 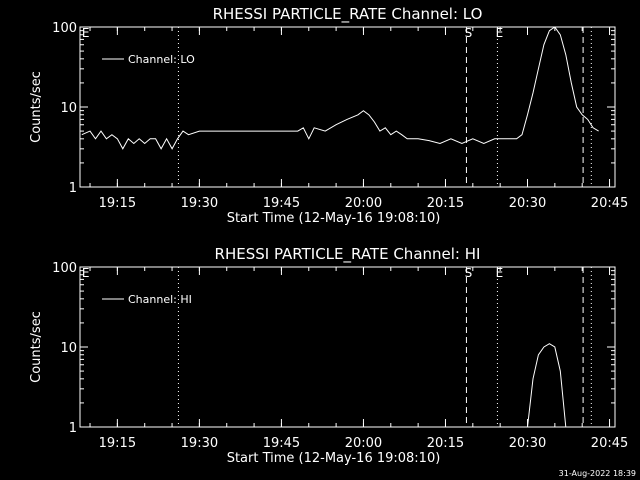 What do you see at coordinates (597, 473) in the screenshot?
I see `footer-timestamp: 31-Aug-2022 18:39` at bounding box center [597, 473].